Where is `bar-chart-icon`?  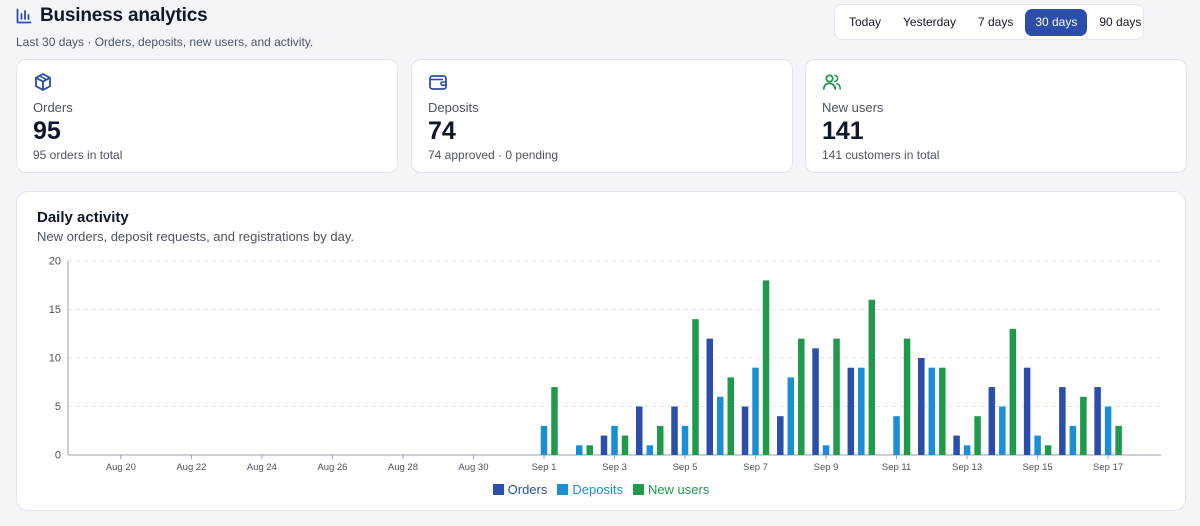
bar-chart-icon is located at coordinates (24, 16).